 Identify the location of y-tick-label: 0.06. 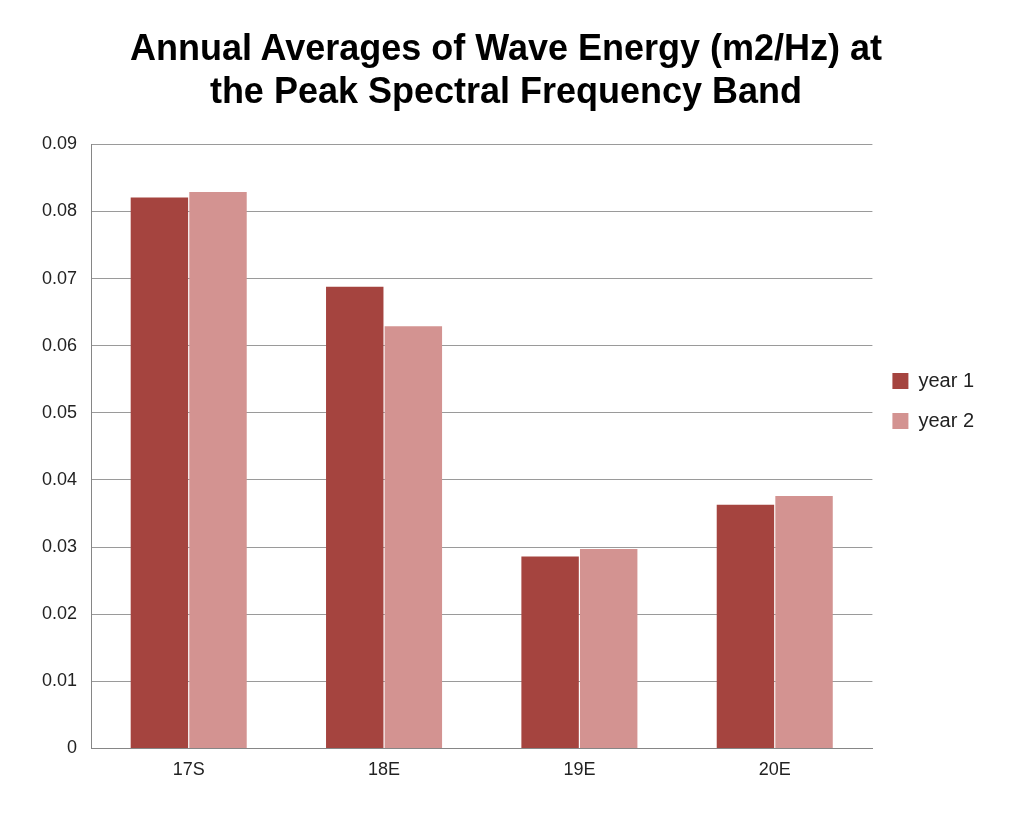
(59, 344).